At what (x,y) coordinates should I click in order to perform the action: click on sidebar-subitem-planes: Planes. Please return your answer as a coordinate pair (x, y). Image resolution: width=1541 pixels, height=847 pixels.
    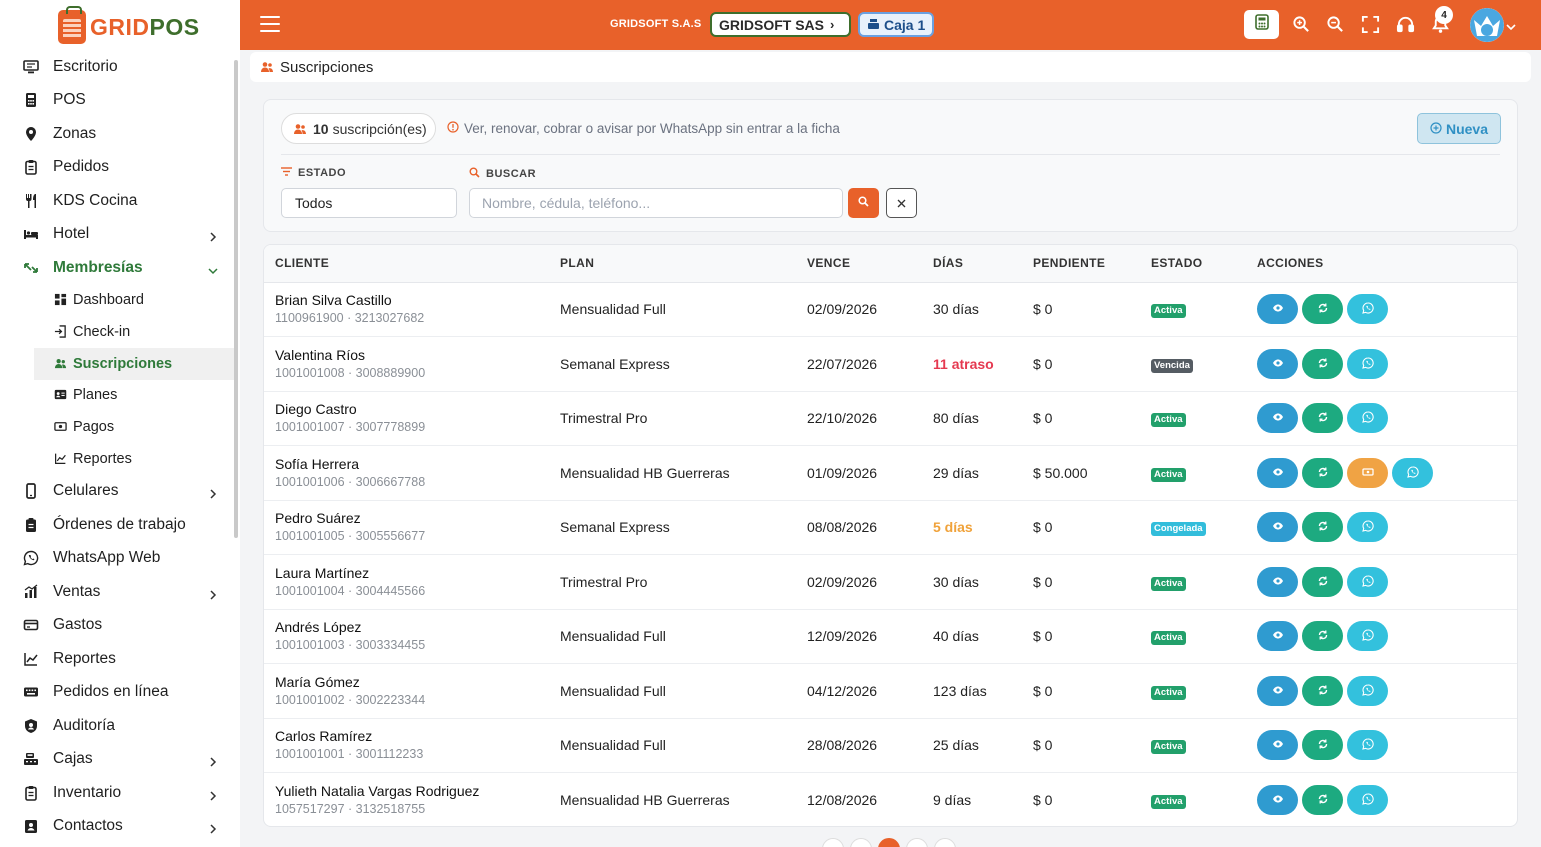
    Looking at the image, I should click on (118, 396).